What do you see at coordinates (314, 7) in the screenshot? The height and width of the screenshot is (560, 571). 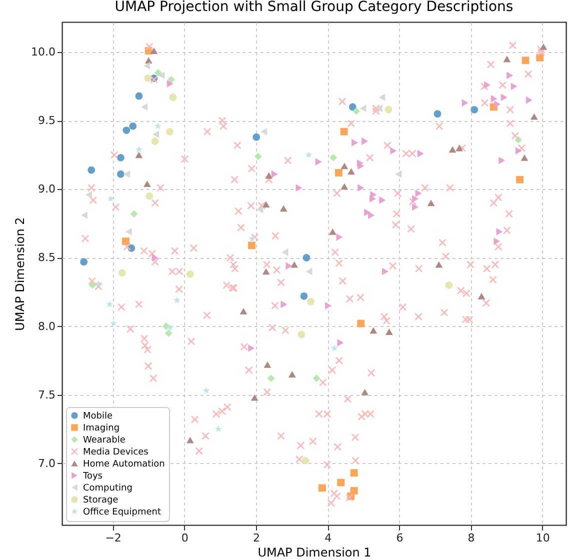 I see `chart-title: UMAP Projection with Small Group Category Descriptions` at bounding box center [314, 7].